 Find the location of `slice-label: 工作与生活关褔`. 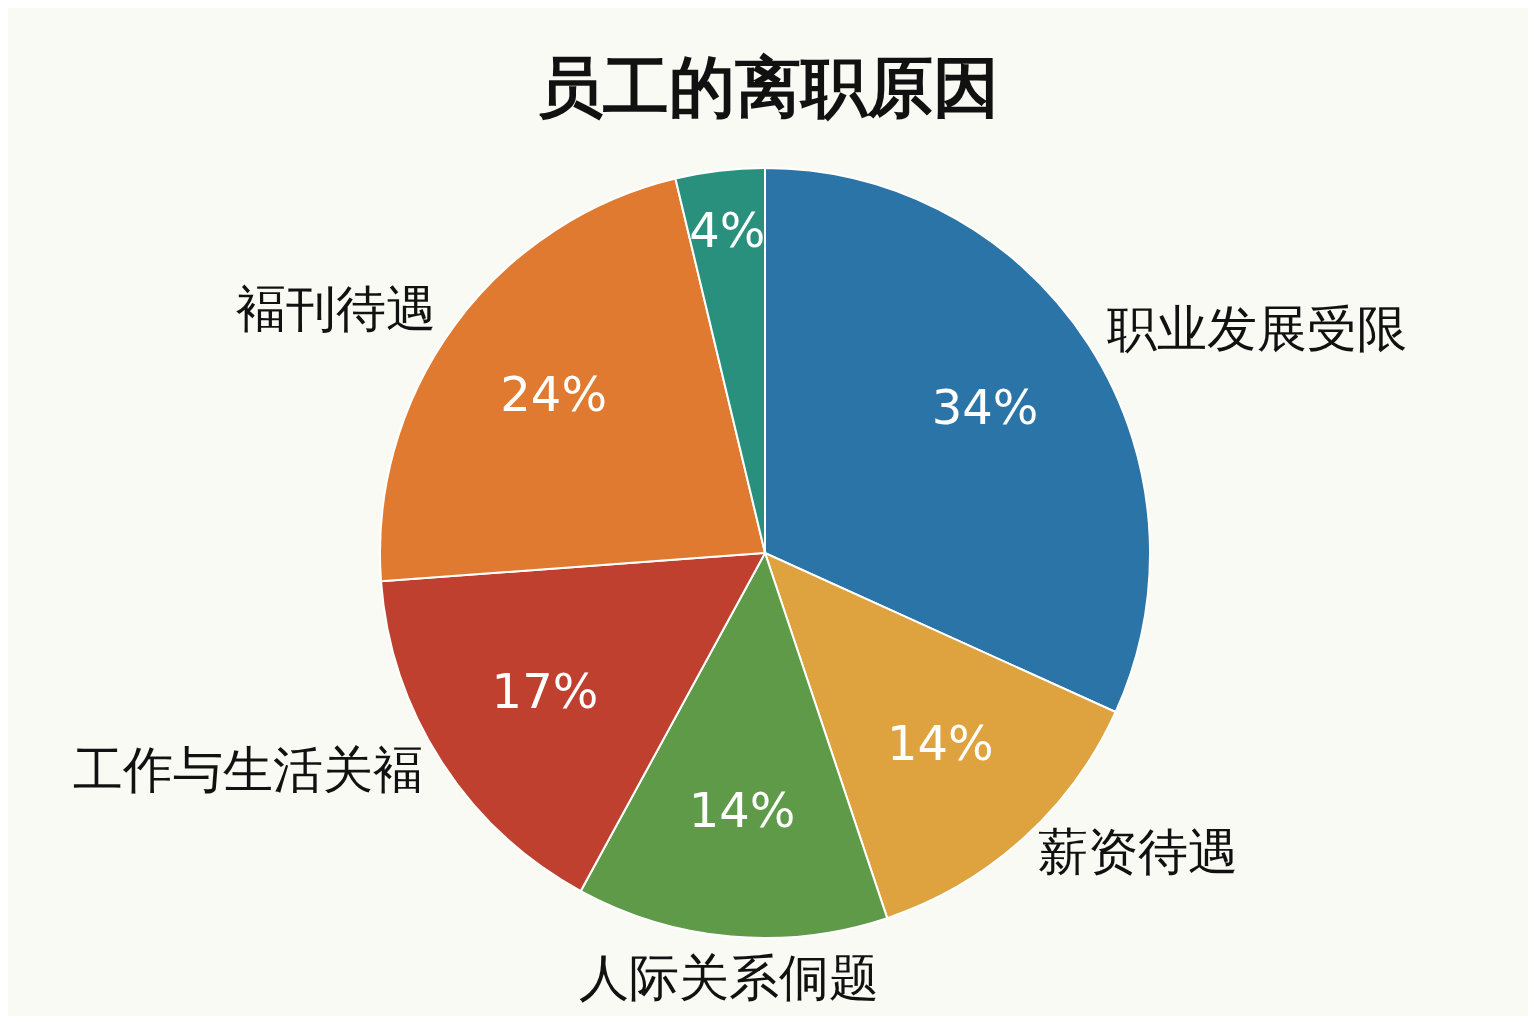

slice-label: 工作与生活关褔 is located at coordinates (247, 770).